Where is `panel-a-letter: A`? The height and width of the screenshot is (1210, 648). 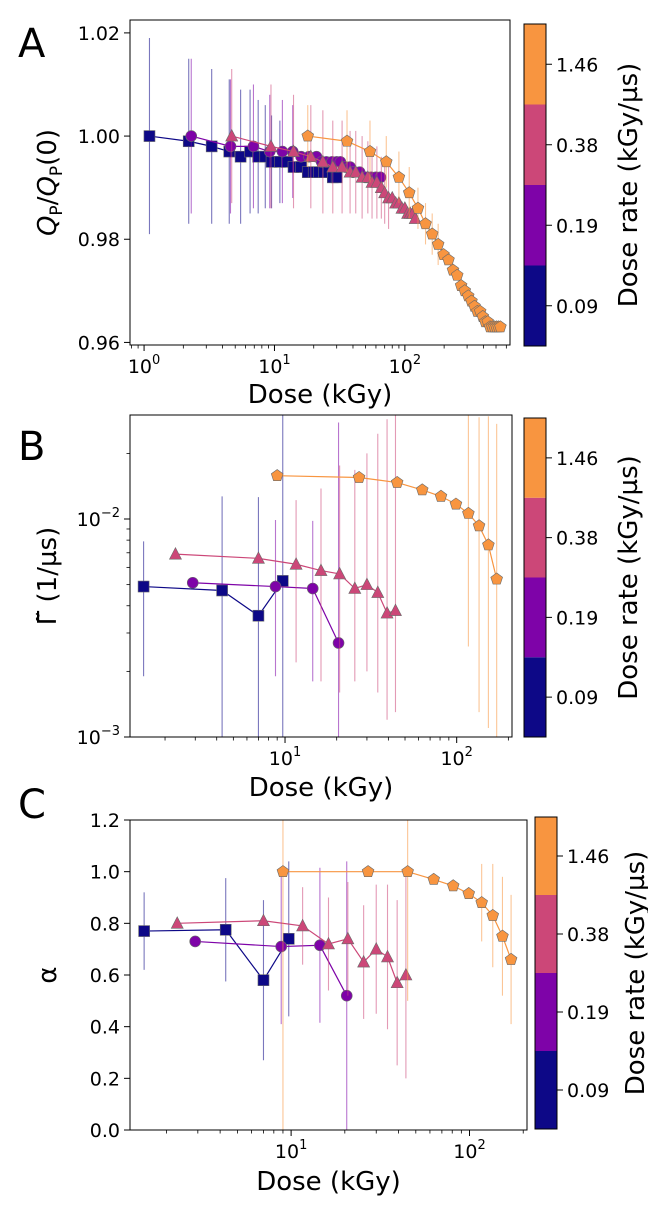 panel-a-letter: A is located at coordinates (32, 44).